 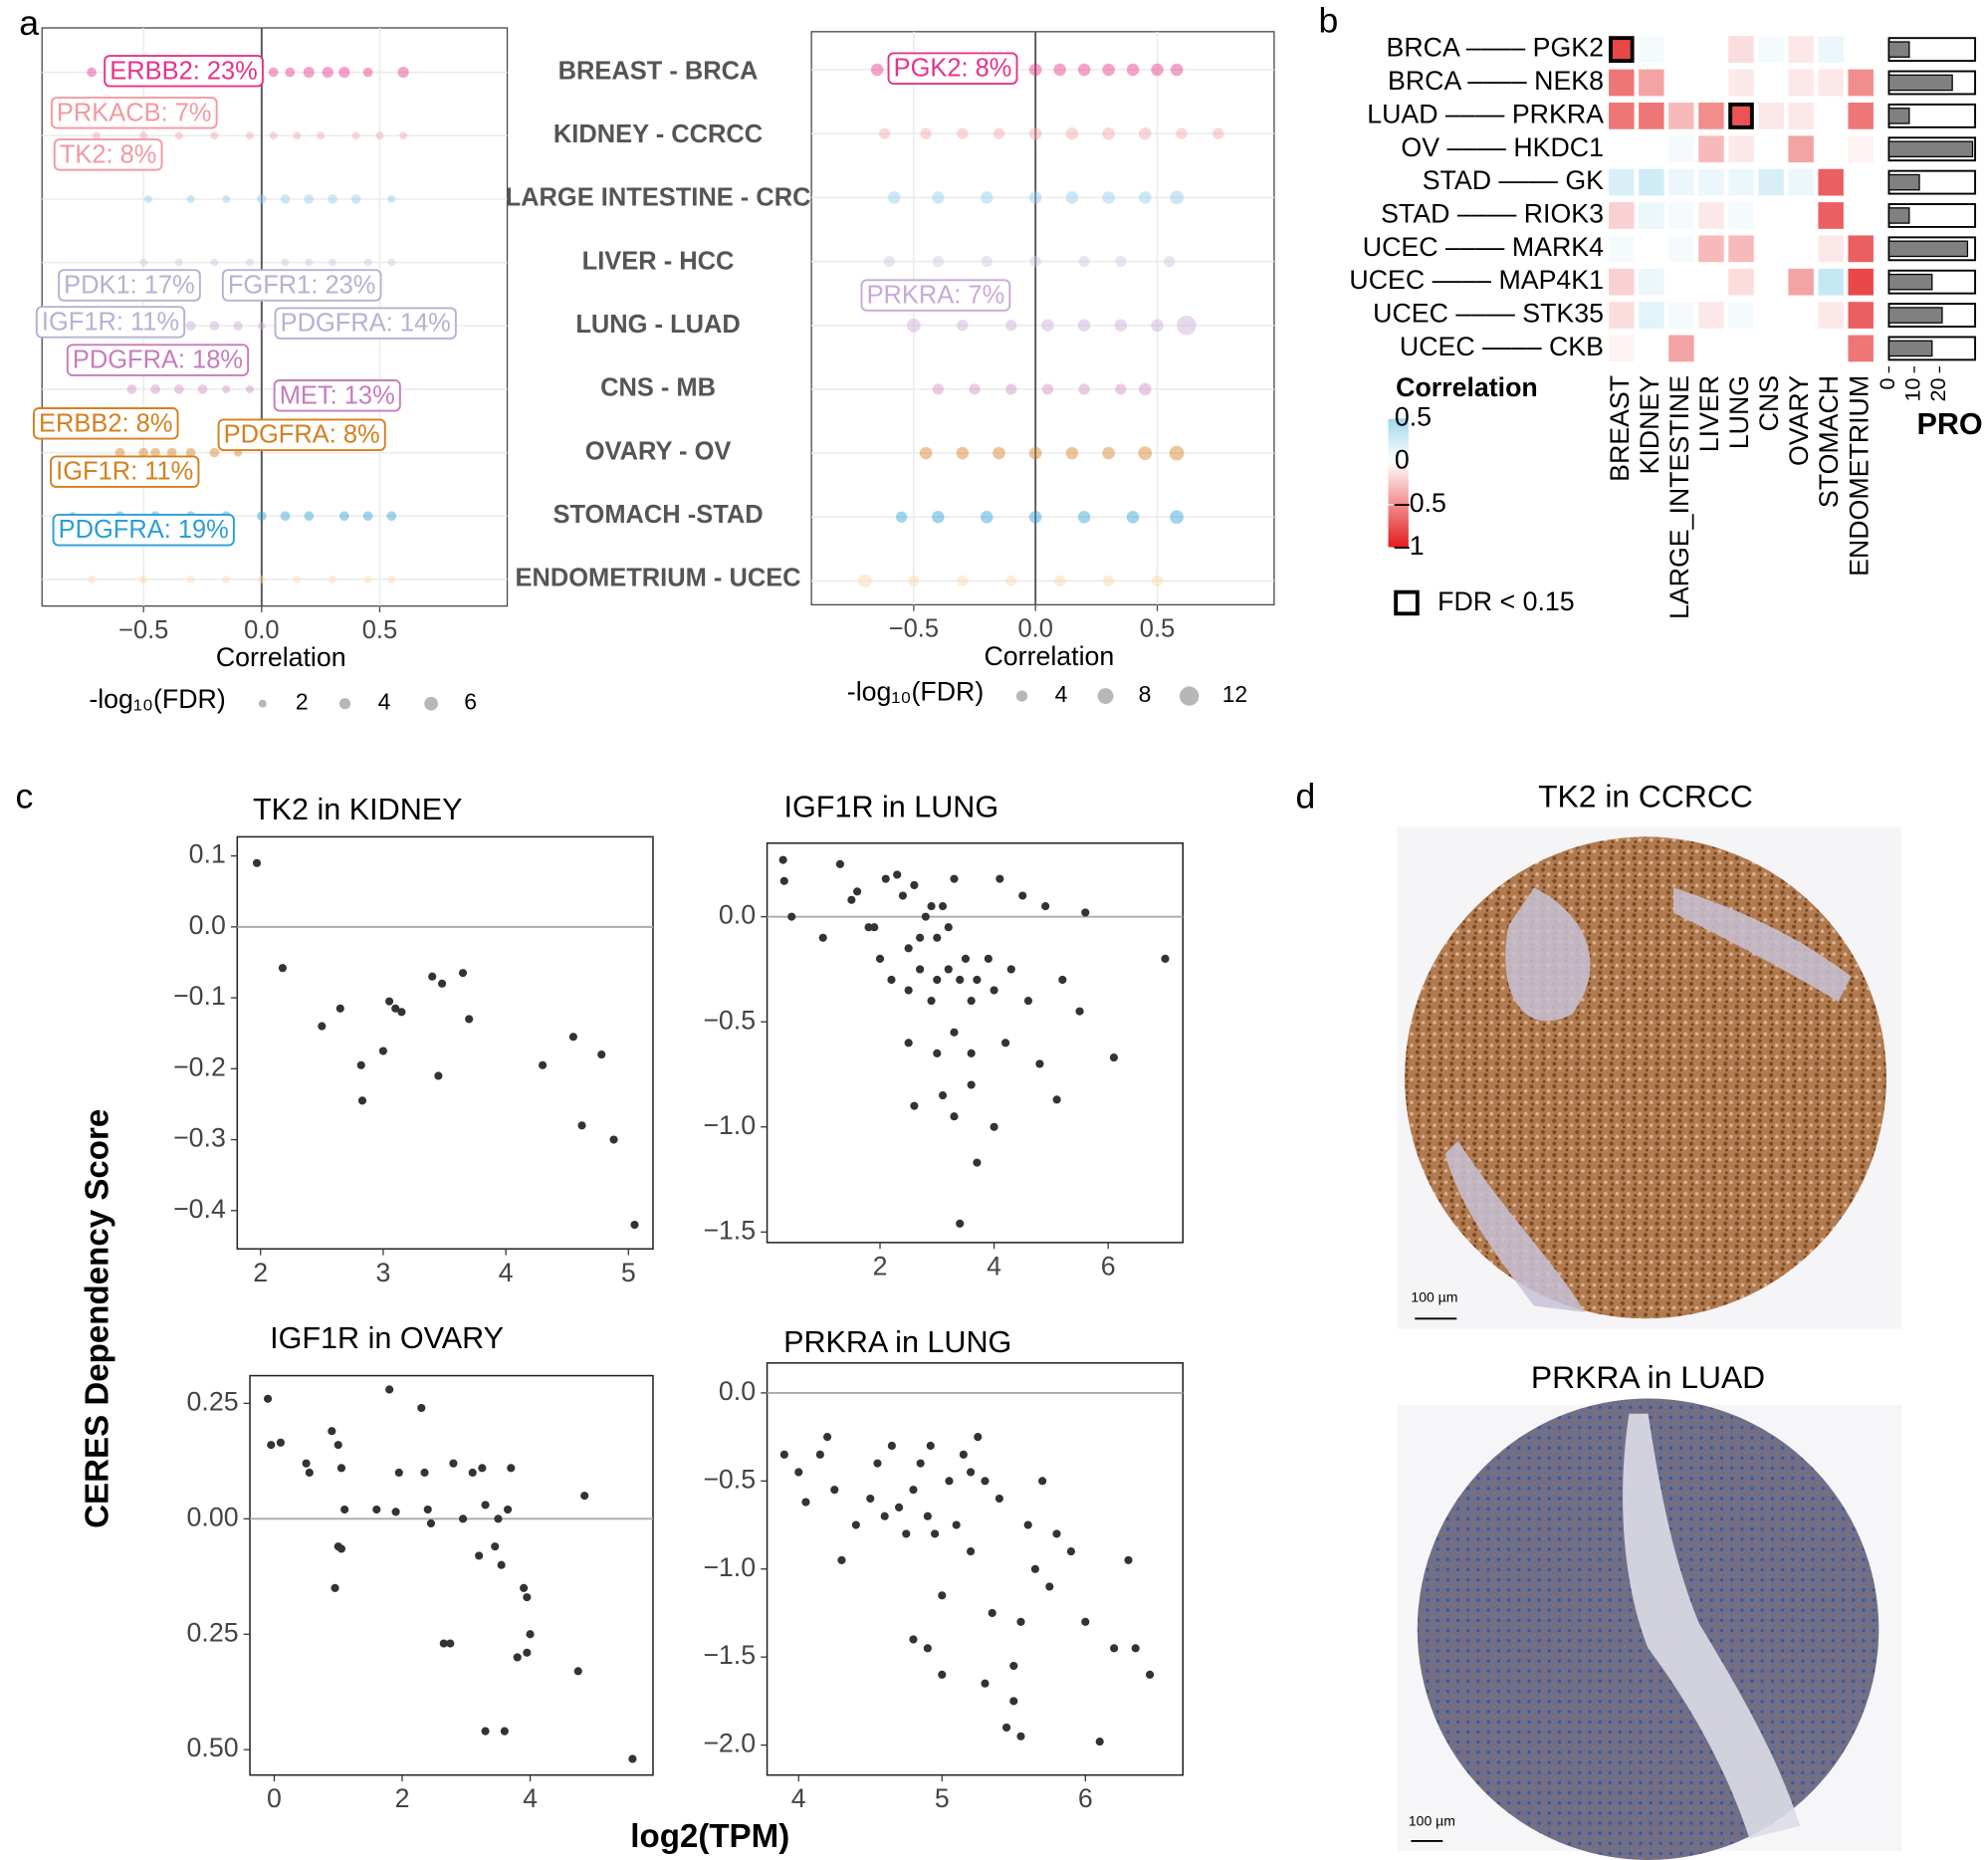 I want to click on y-tick-label: −1.5, so click(x=729, y=1655).